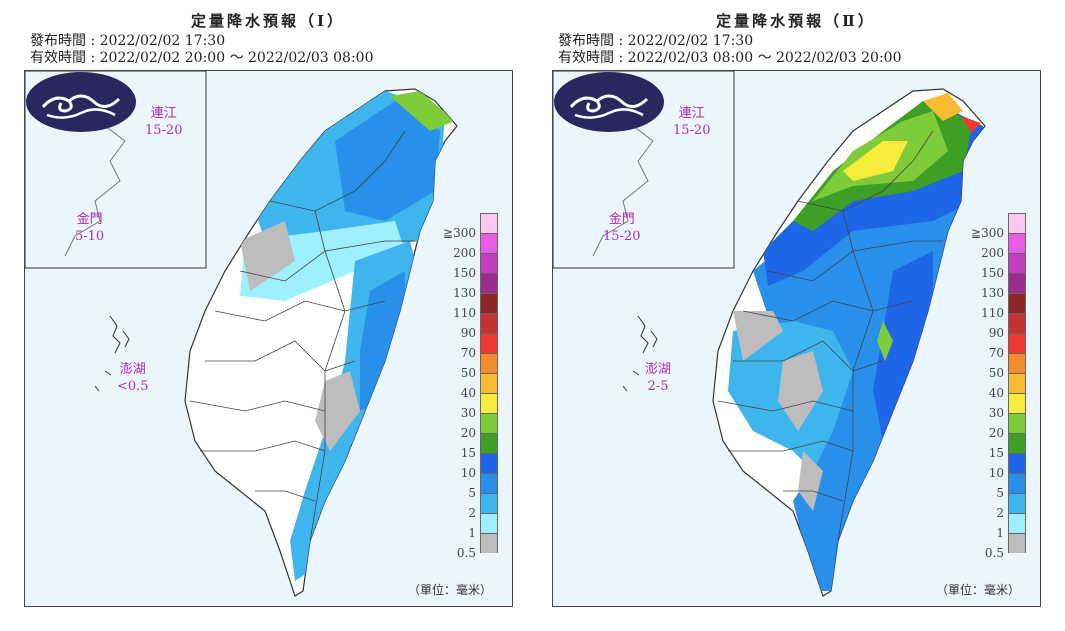  Describe the element at coordinates (464, 293) in the screenshot. I see `legend-label: 130` at that location.